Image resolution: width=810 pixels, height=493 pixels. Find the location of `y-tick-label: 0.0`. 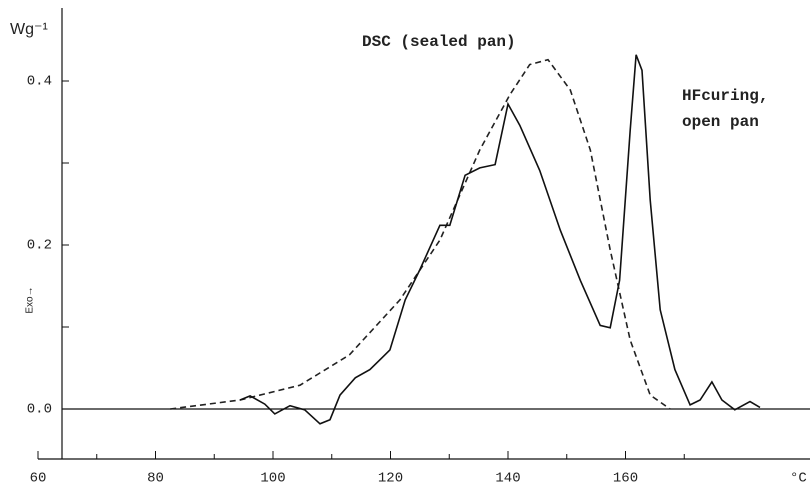

y-tick-label: 0.0 is located at coordinates (39, 410).